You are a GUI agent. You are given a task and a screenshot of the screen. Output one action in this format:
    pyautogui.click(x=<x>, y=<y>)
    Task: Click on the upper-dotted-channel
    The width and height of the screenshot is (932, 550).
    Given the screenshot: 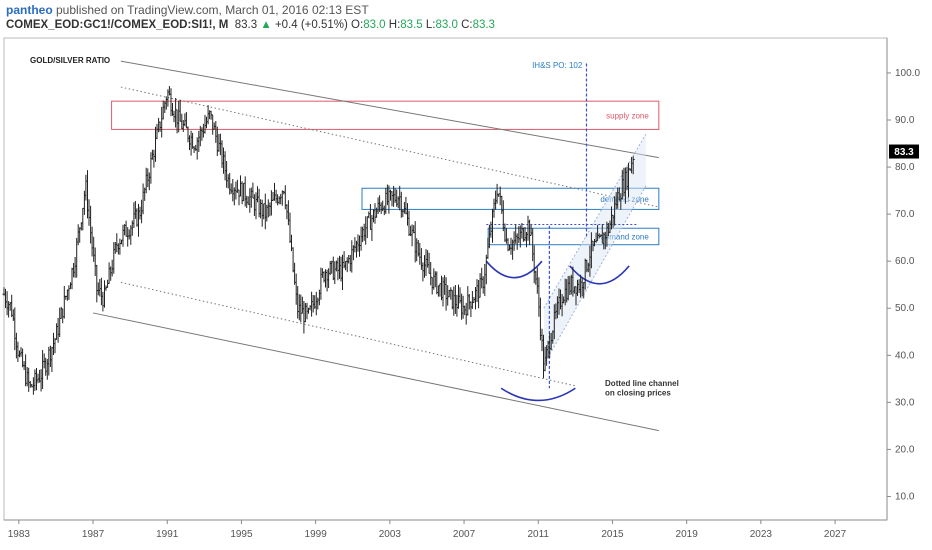 What is the action you would take?
    pyautogui.click(x=389, y=147)
    